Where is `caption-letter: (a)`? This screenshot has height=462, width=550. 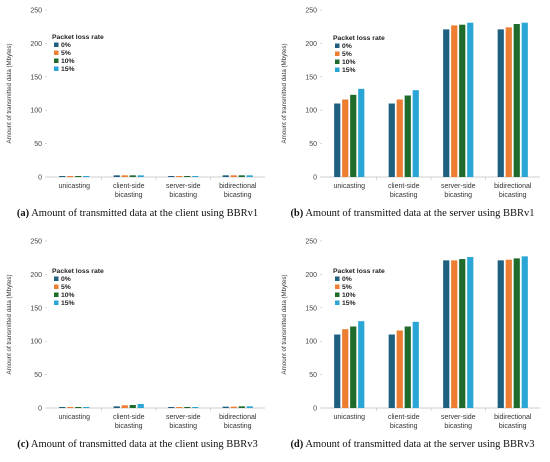 caption-letter: (a) is located at coordinates (23, 213).